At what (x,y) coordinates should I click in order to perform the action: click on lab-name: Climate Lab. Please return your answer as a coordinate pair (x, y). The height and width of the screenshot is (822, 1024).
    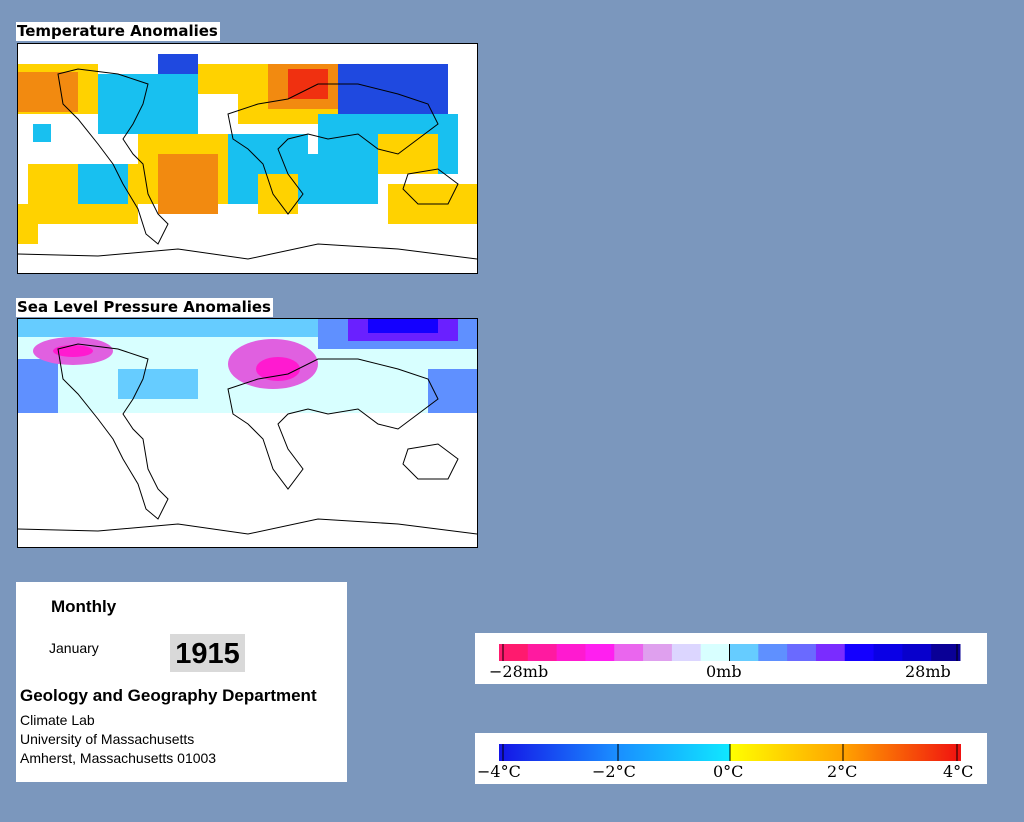
    Looking at the image, I should click on (57, 720).